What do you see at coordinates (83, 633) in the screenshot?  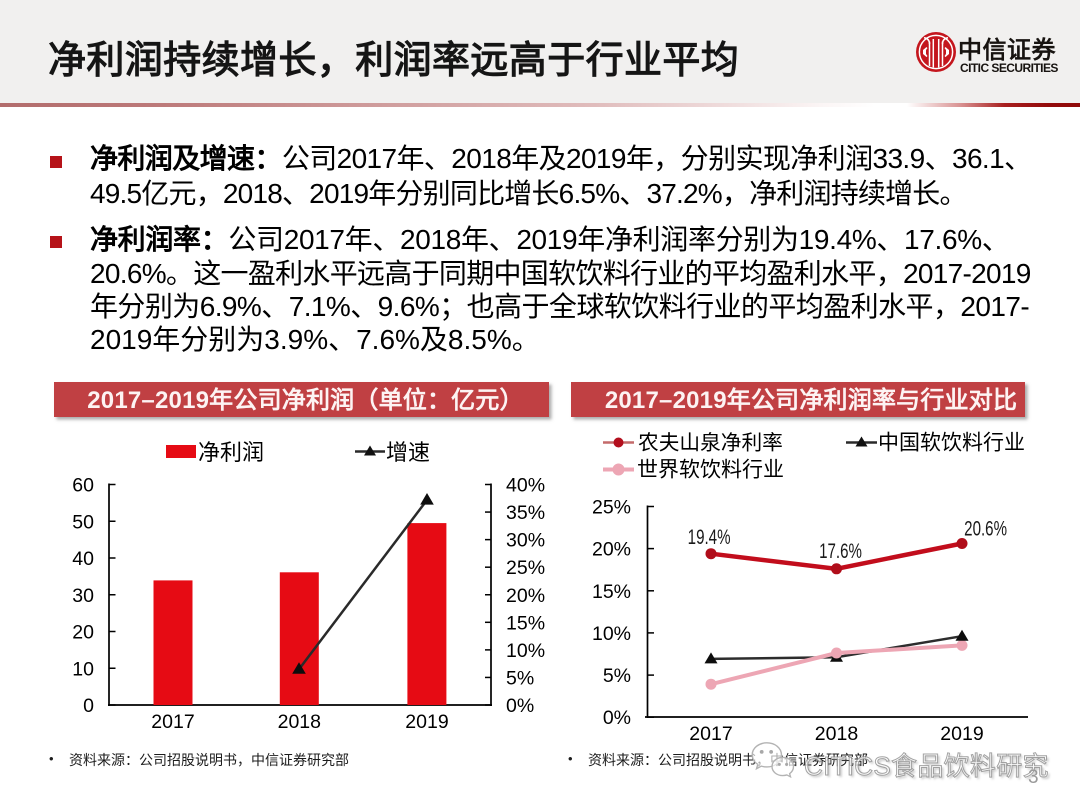 I see `svg-text: 20` at bounding box center [83, 633].